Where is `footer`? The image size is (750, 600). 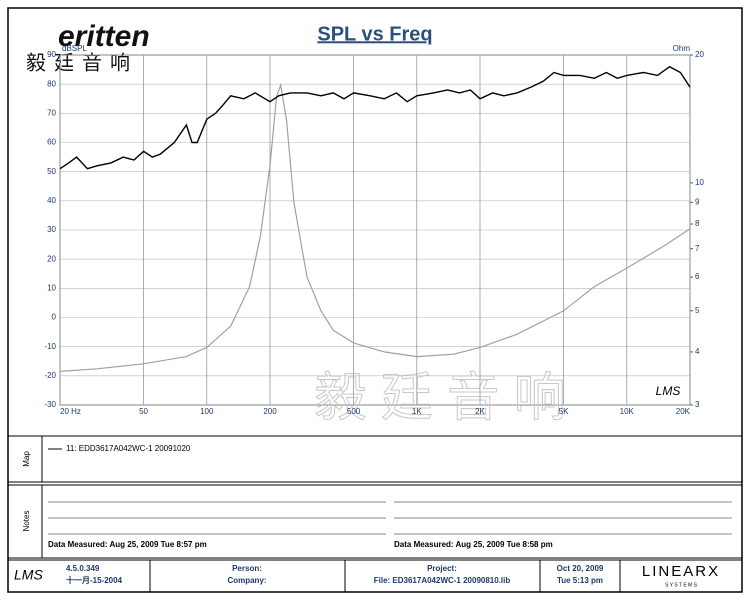 footer is located at coordinates (375, 576).